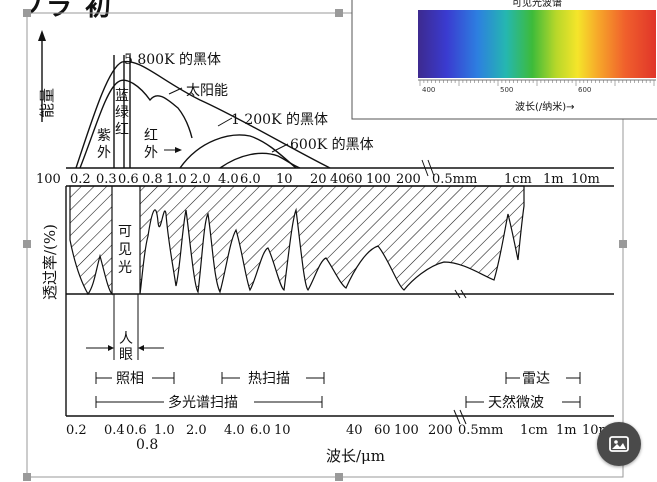 The image size is (657, 482). Describe the element at coordinates (66, 11) in the screenshot. I see `heading-fragment: ブラ 初` at that location.